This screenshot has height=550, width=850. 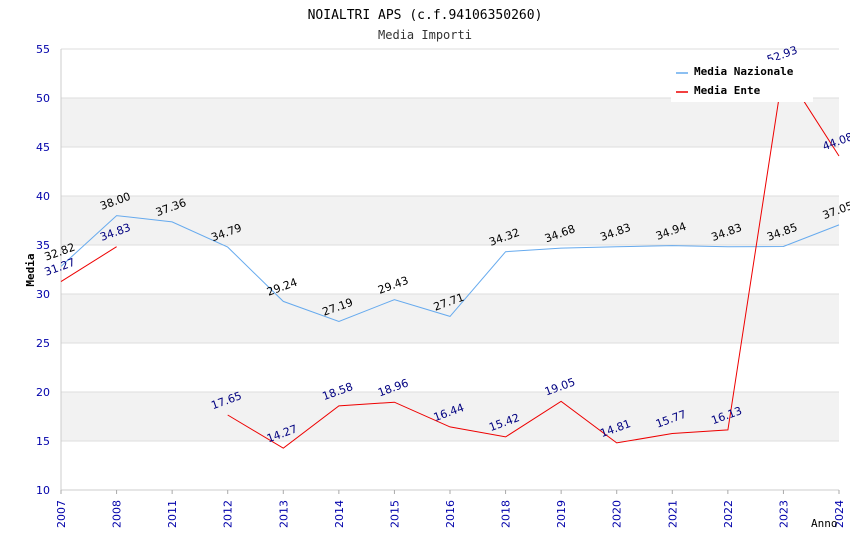 I want to click on legend: Media Nazionale Media Ente, so click(x=742, y=81).